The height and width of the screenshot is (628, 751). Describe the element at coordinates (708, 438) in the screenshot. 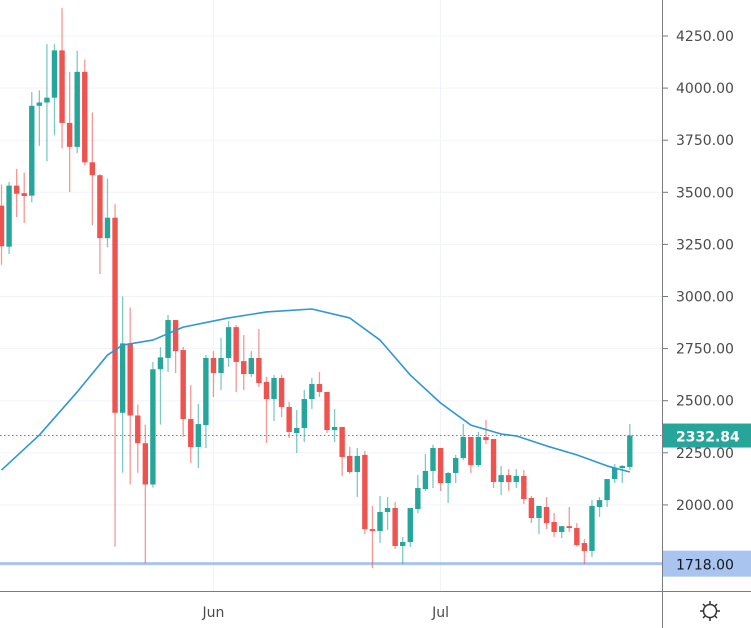

I see `current-price-label: 2332.84` at that location.